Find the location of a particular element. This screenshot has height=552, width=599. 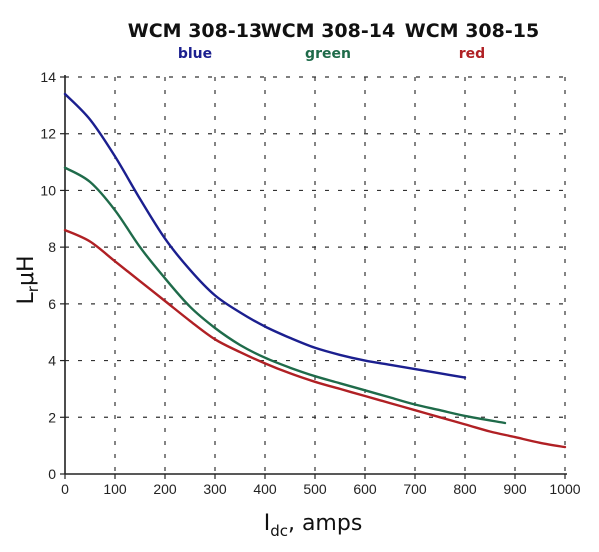

x-axis-label-unit: , amps is located at coordinates (325, 523).